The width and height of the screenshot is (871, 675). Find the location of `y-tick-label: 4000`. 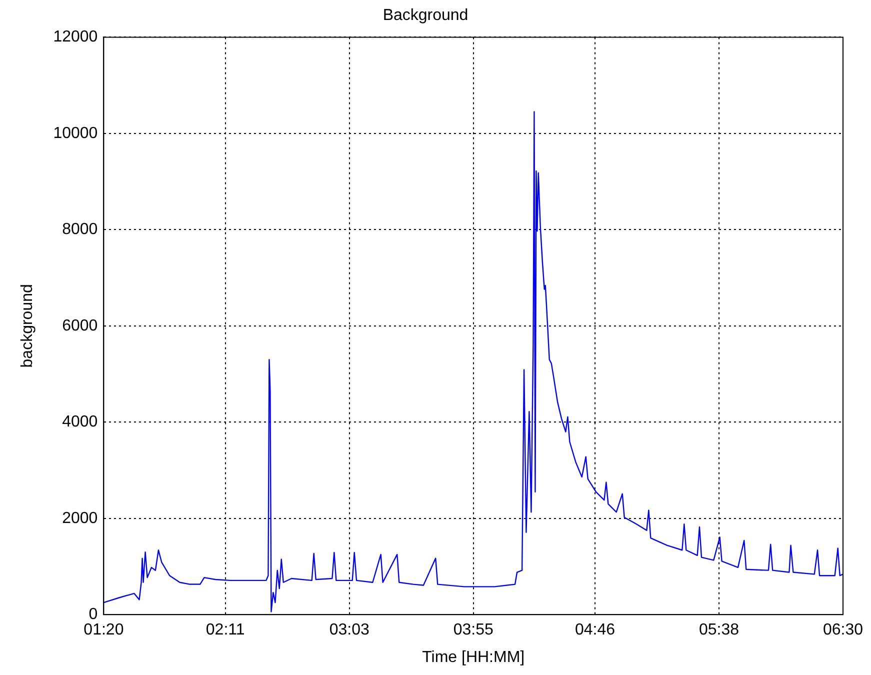

y-tick-label: 4000 is located at coordinates (80, 422).